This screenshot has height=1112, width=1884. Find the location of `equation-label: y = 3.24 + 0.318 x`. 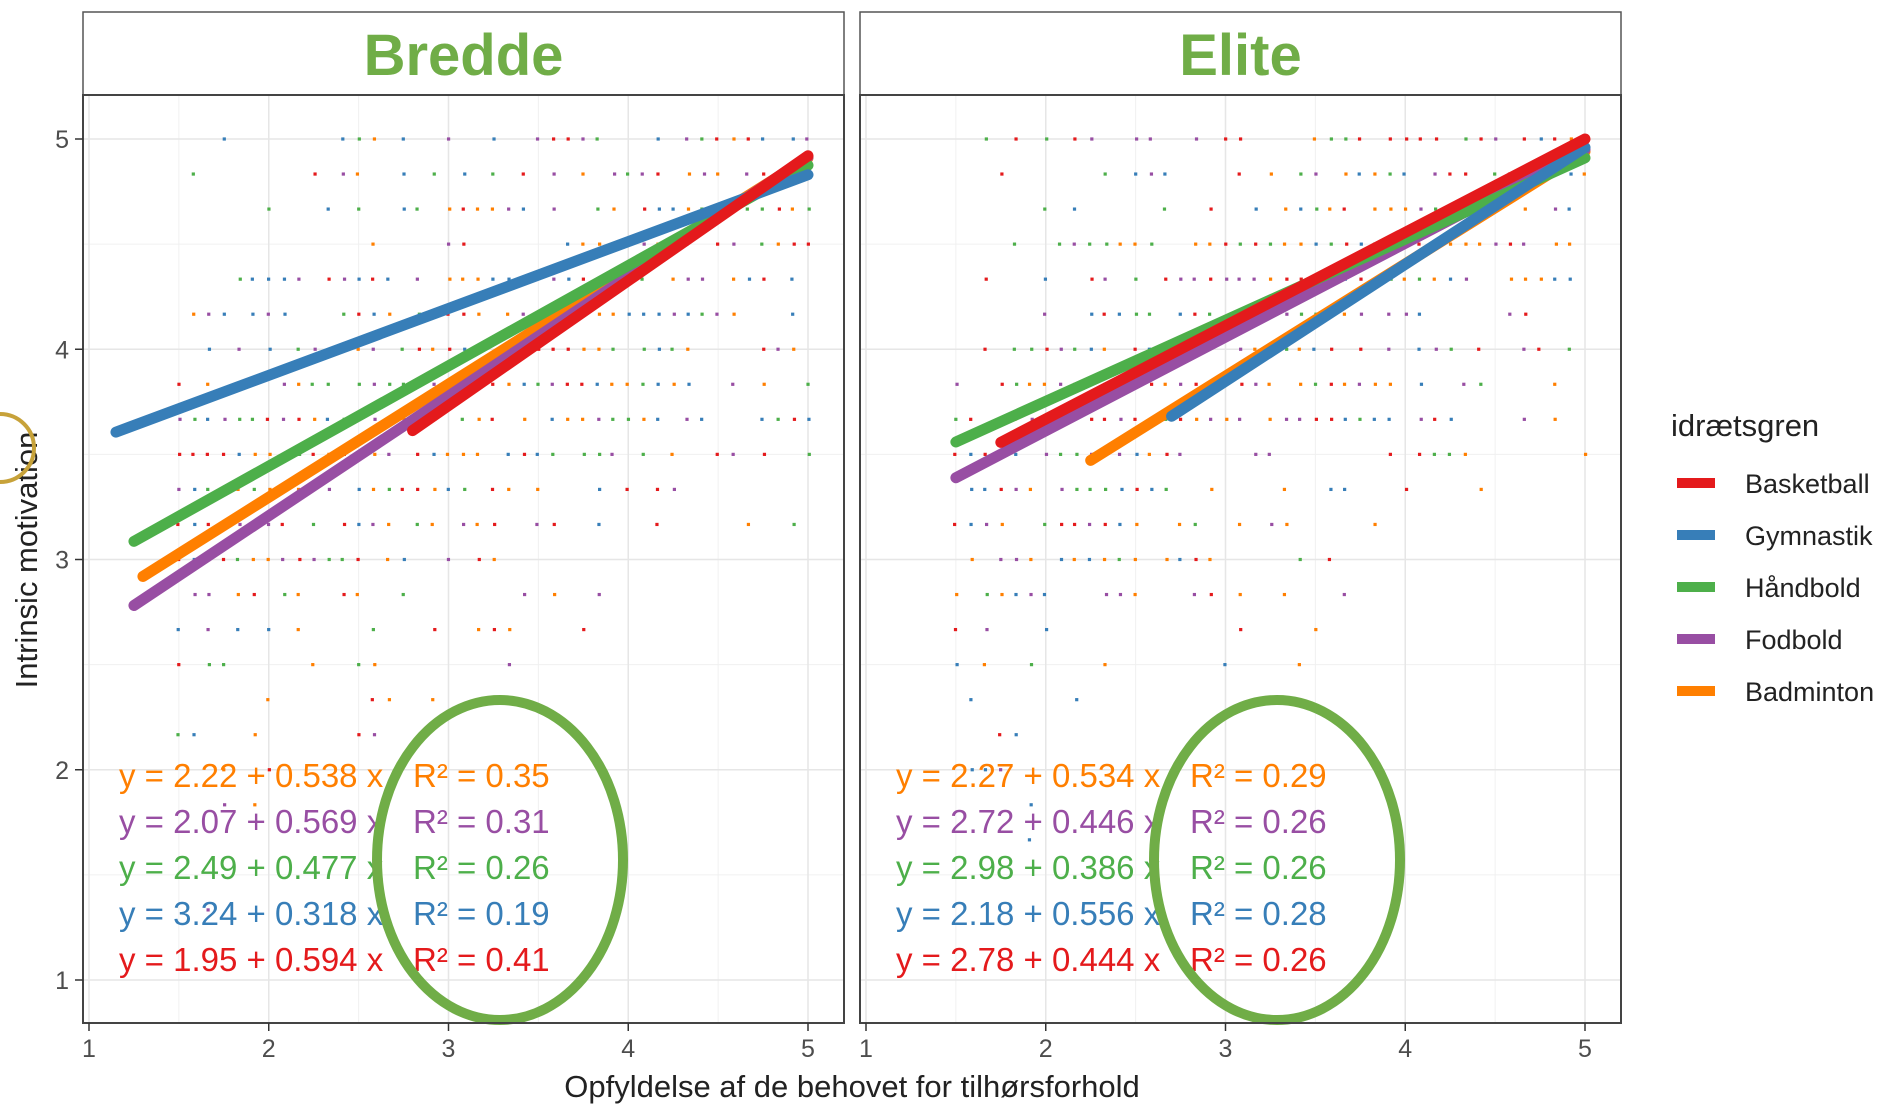

equation-label: y = 3.24 + 0.318 x is located at coordinates (251, 913).